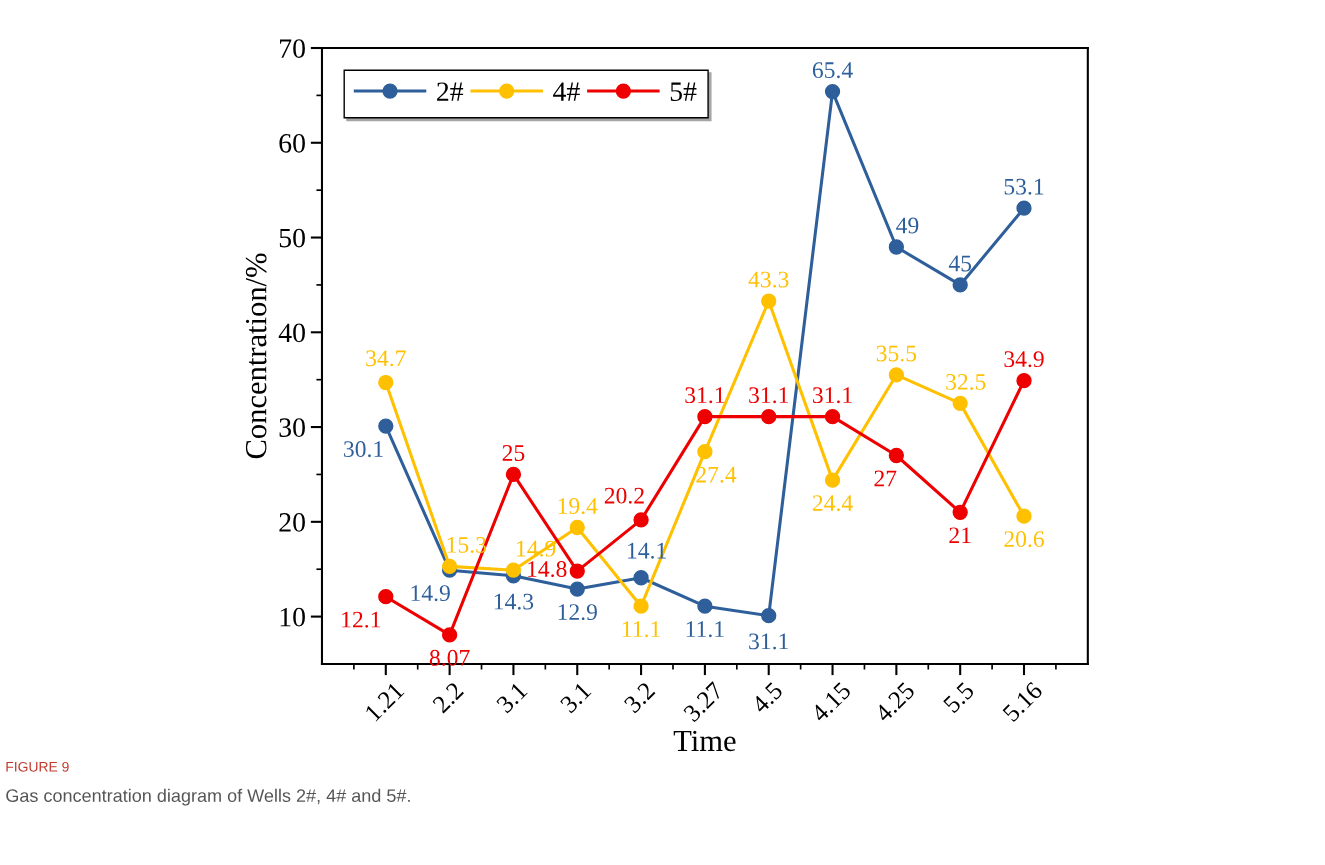 This screenshot has width=1325, height=865. I want to click on data-label: 12.9, so click(577, 612).